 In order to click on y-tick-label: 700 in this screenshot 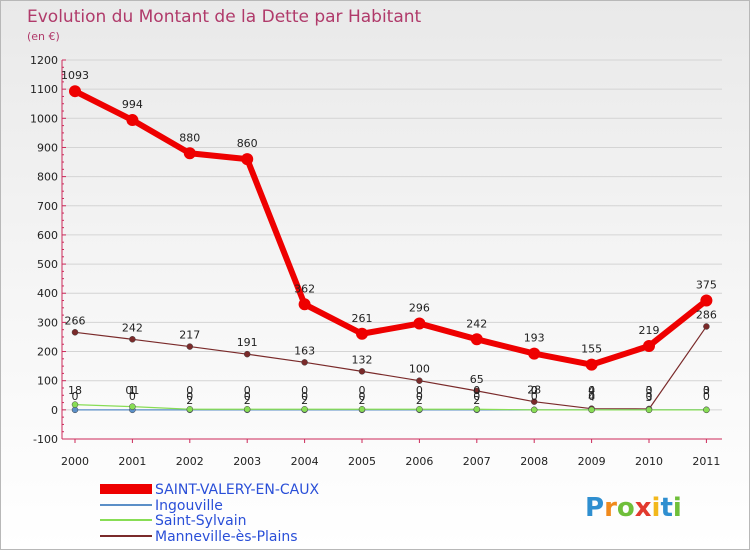, I will do `click(47, 206)`.